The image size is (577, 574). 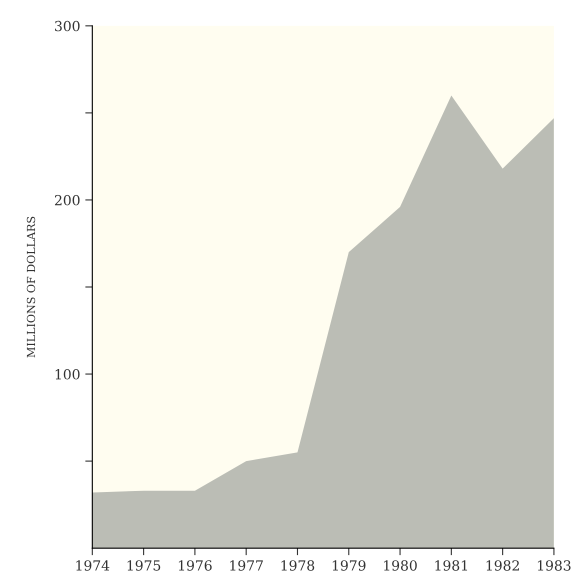 I want to click on x-tick-label: 1980, so click(x=400, y=565).